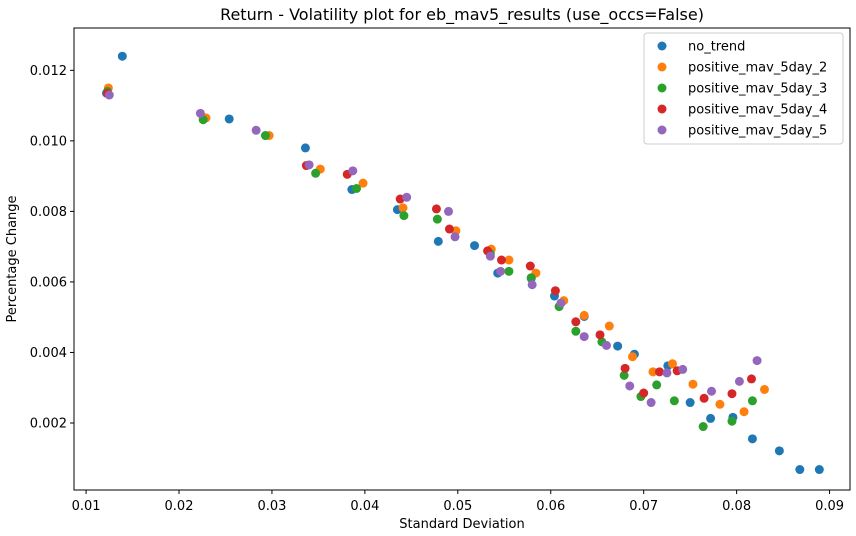  I want to click on legend-label: positive_mav_5day_2, so click(757, 68).